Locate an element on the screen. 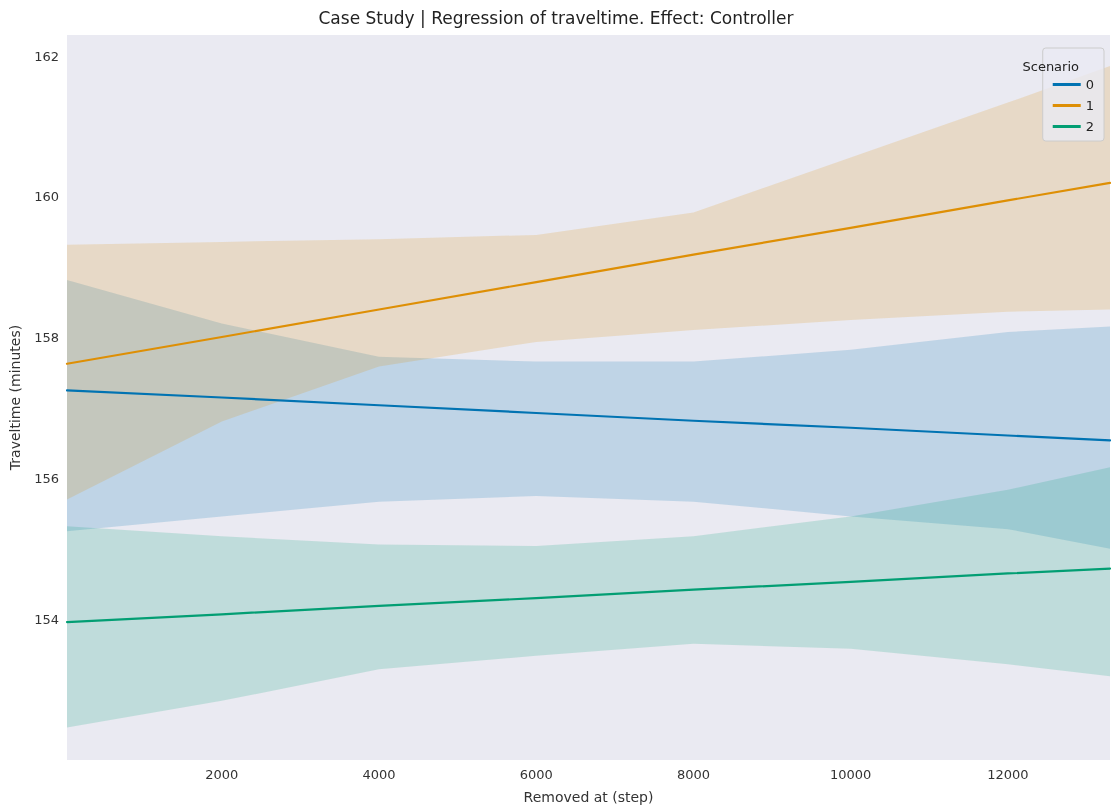  legend-label: 1 is located at coordinates (1090, 105).